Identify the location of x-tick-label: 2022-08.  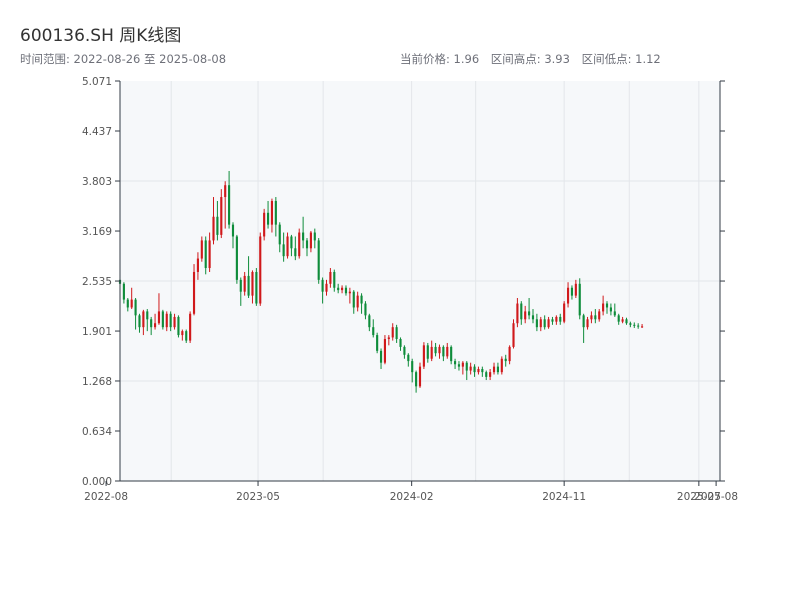
(106, 497).